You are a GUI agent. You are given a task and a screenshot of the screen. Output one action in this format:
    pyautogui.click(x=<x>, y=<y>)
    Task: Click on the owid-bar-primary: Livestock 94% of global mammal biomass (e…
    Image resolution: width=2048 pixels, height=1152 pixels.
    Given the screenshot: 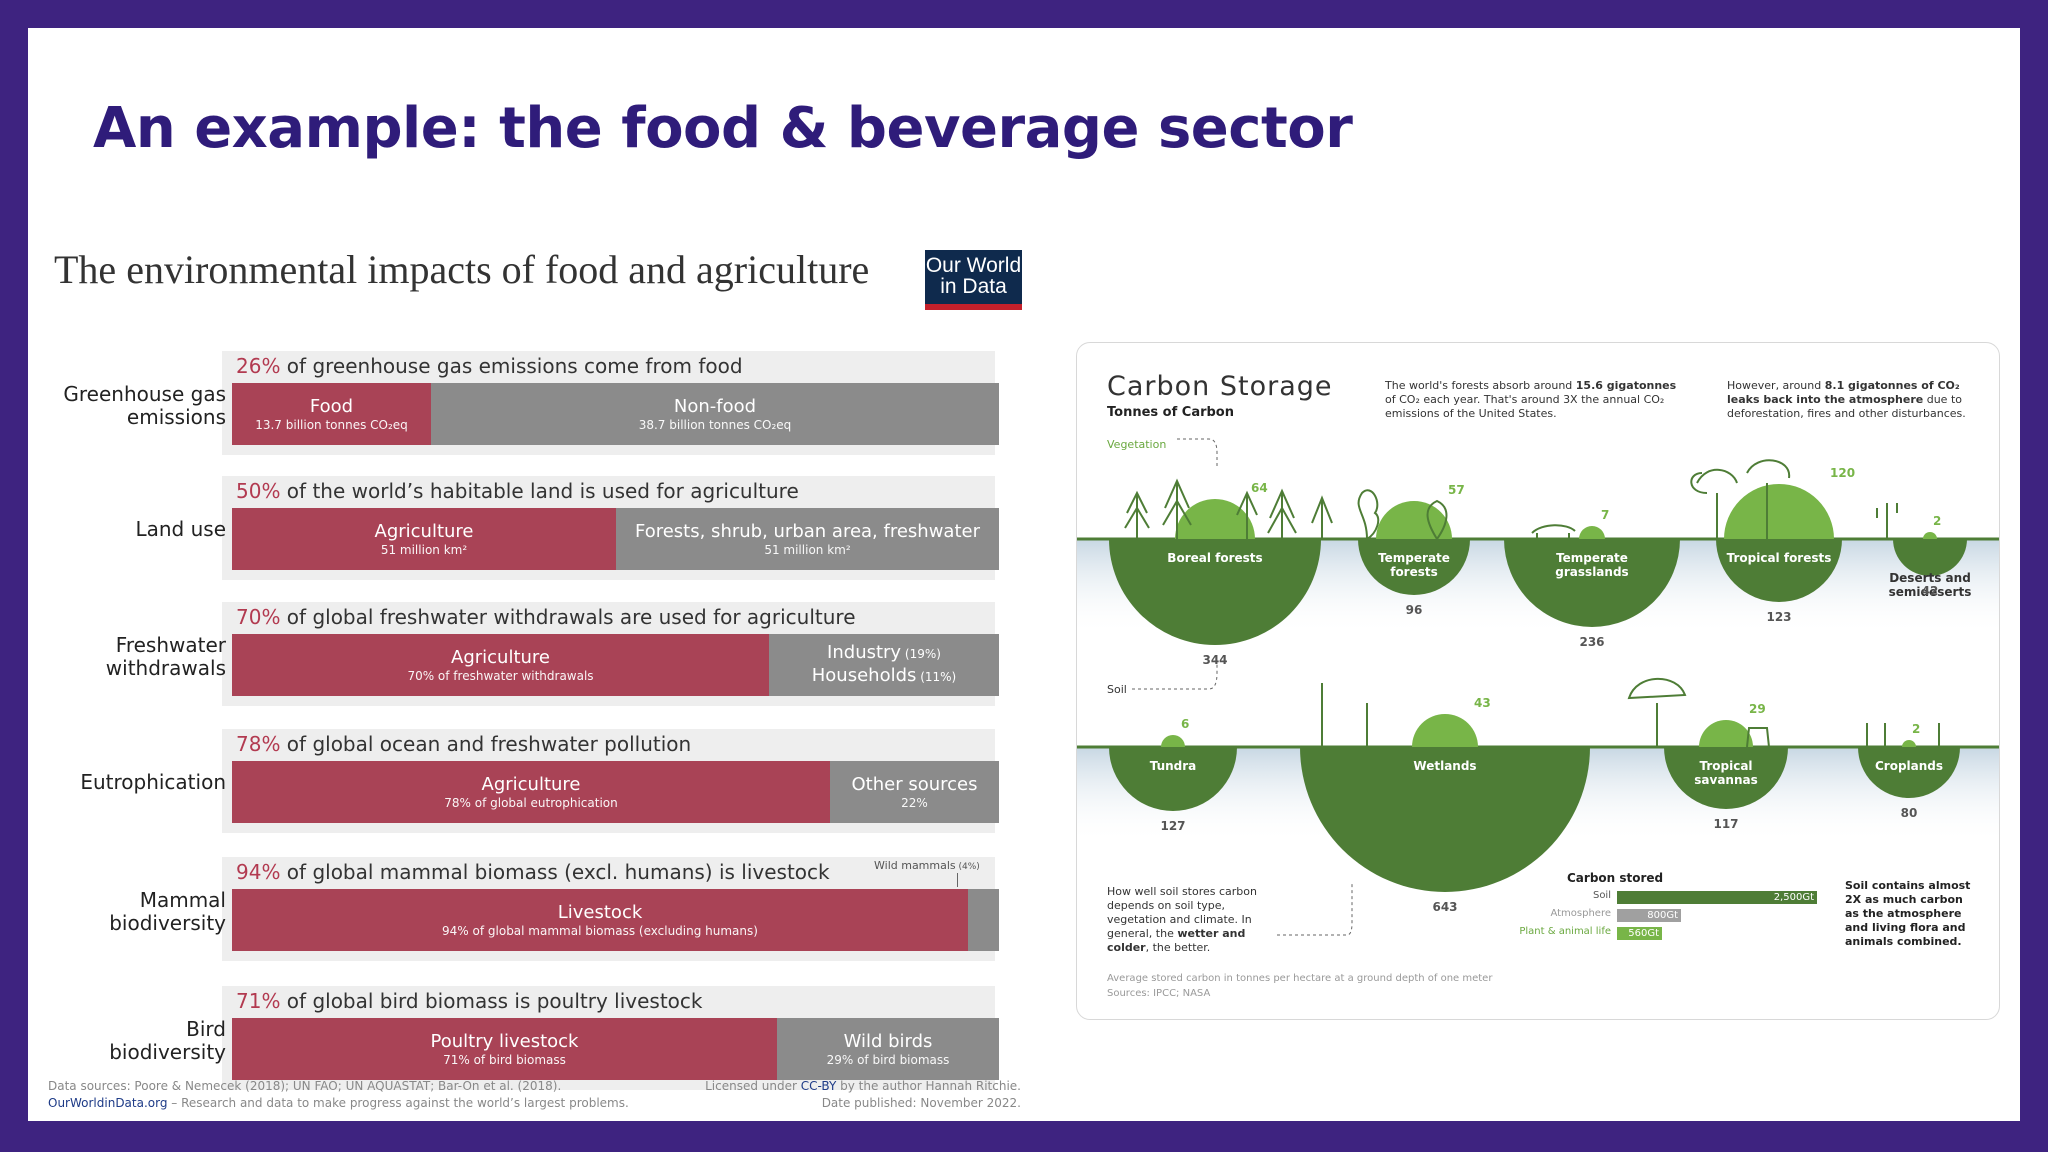 What is the action you would take?
    pyautogui.click(x=600, y=920)
    